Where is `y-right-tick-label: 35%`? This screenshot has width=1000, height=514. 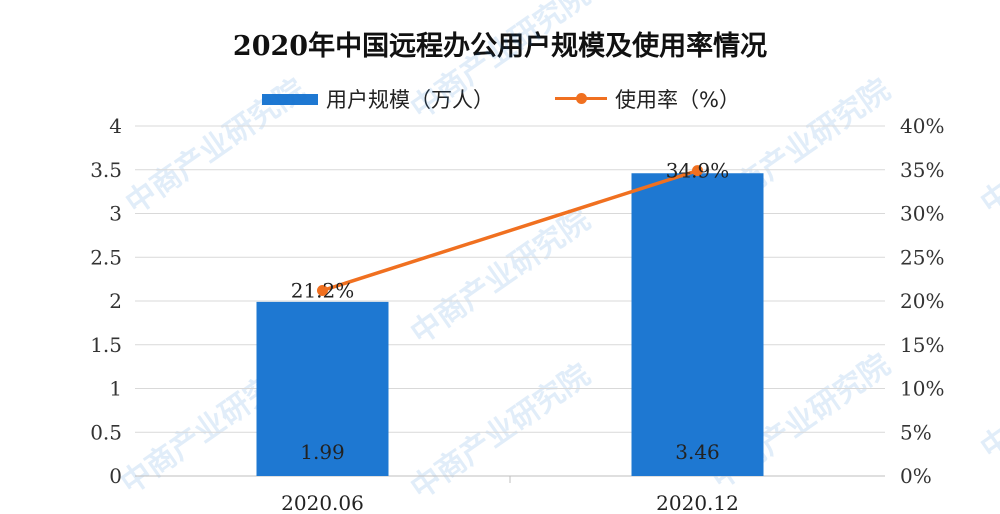 y-right-tick-label: 35% is located at coordinates (922, 170).